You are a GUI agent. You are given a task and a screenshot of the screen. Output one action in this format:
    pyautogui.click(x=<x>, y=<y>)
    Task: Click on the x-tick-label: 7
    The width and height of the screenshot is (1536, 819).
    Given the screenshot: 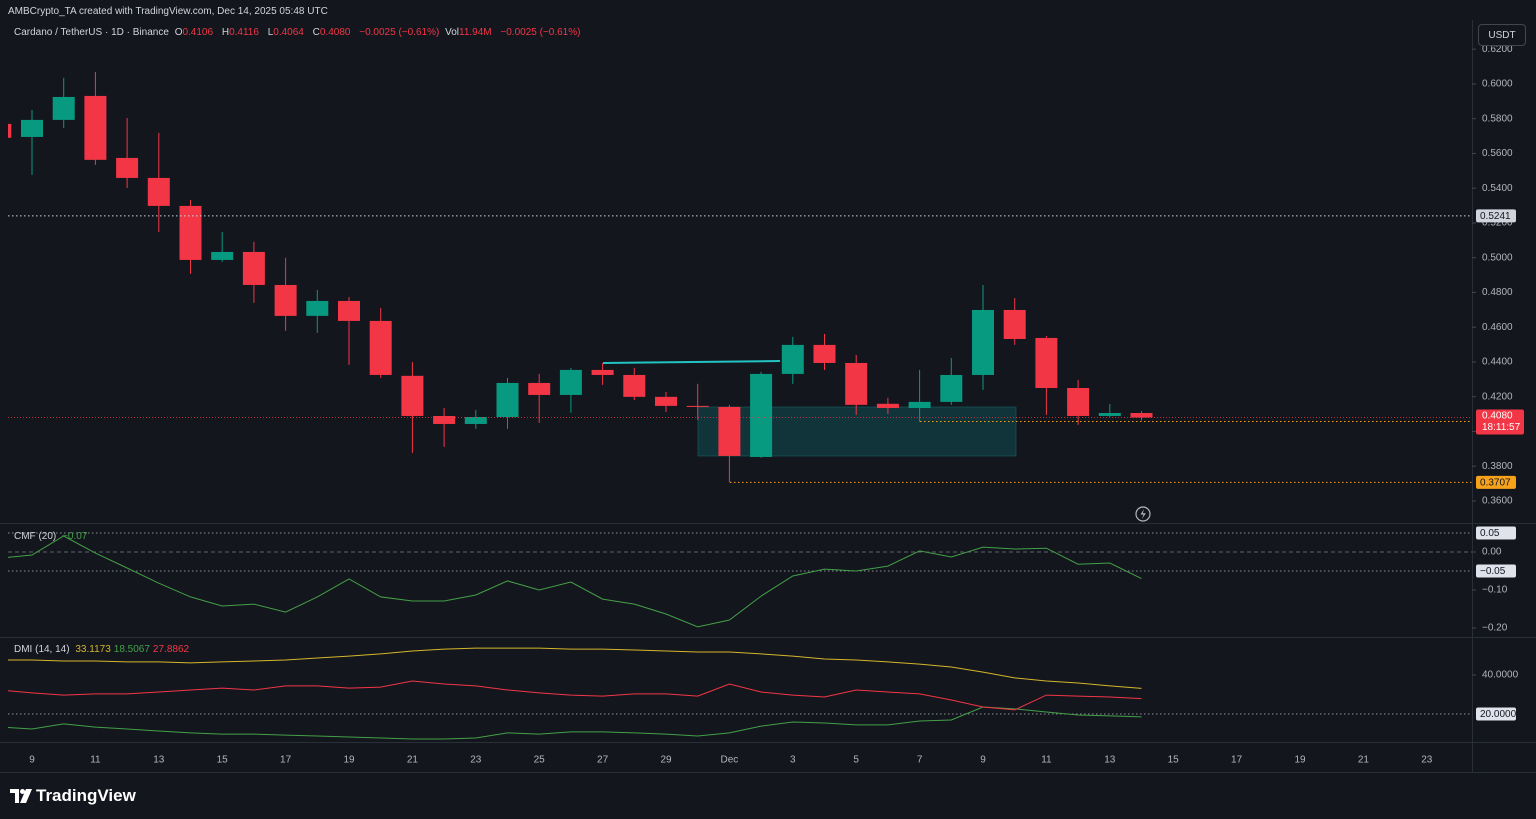 What is the action you would take?
    pyautogui.click(x=920, y=760)
    